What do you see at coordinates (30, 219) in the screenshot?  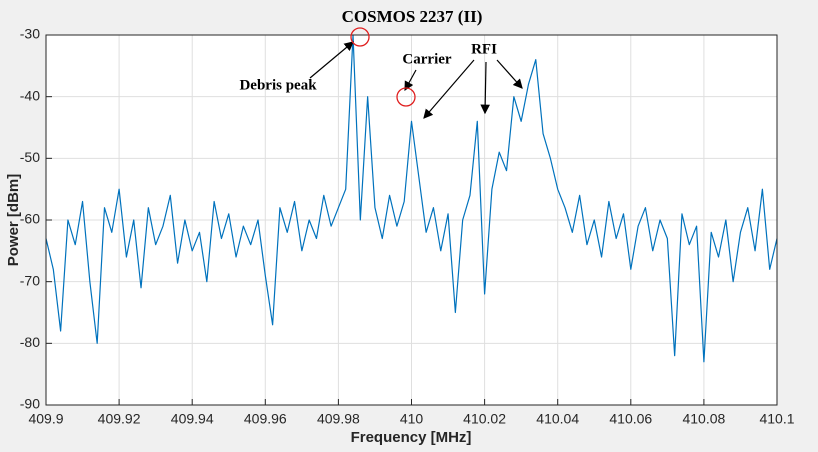 I see `y-tick-label: -60` at bounding box center [30, 219].